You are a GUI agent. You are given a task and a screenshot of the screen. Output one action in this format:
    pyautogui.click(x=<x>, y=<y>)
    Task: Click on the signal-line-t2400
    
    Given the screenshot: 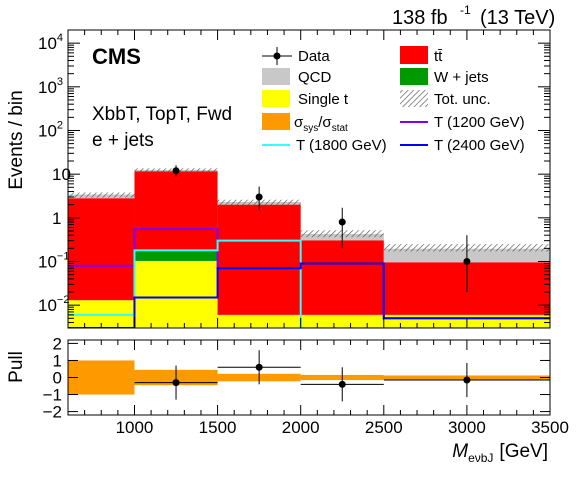 What is the action you would take?
    pyautogui.click(x=309, y=295)
    